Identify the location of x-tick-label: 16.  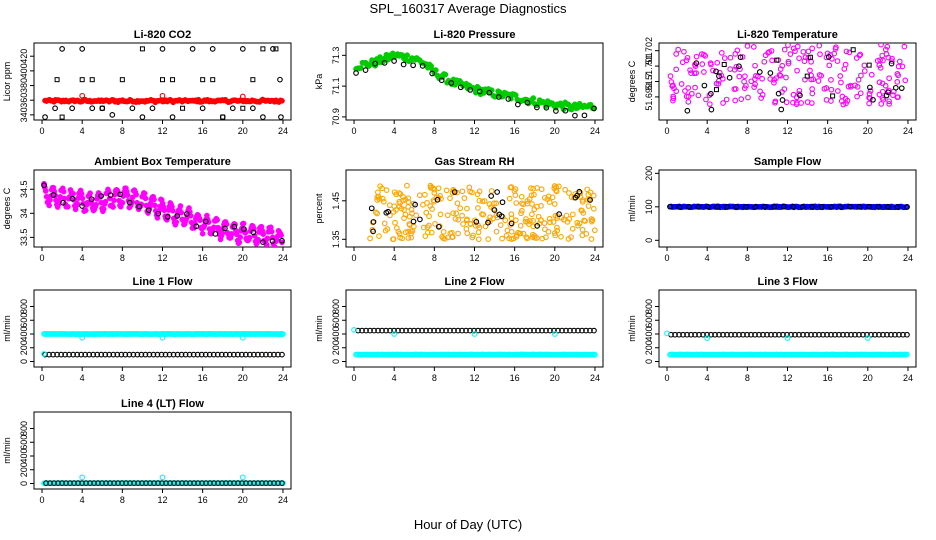
(203, 131).